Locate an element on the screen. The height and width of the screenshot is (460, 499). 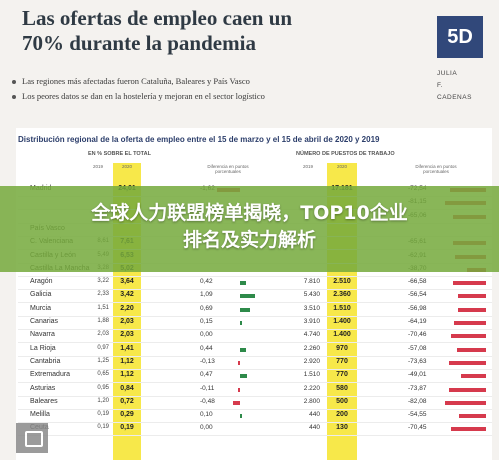
diff-value: -0,48 is located at coordinates (207, 401).